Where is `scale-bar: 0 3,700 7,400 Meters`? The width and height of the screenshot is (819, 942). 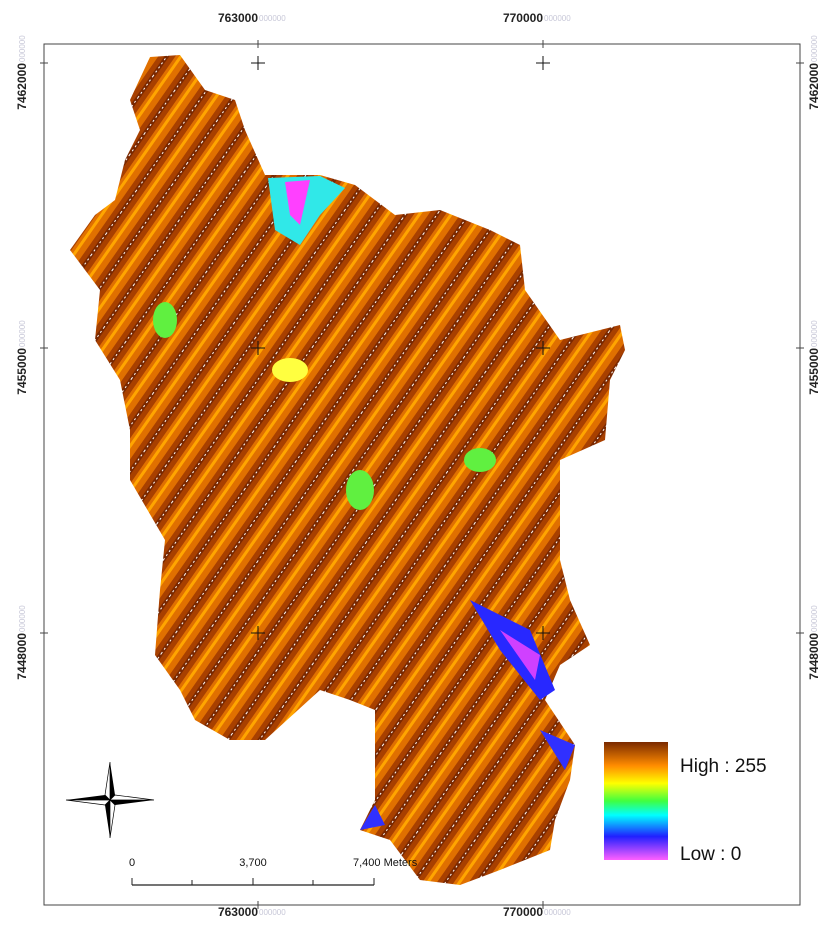 scale-bar: 0 3,700 7,400 Meters is located at coordinates (273, 871).